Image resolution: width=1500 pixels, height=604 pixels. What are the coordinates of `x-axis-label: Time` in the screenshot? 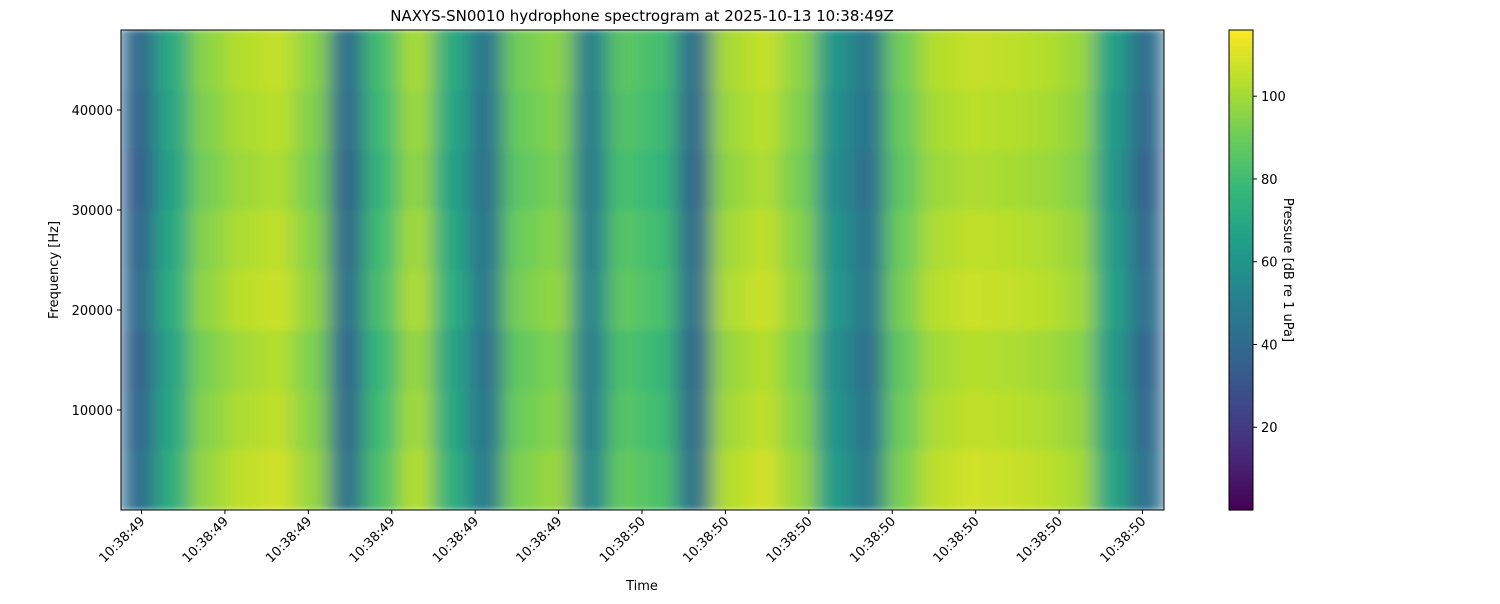 It's located at (641, 586).